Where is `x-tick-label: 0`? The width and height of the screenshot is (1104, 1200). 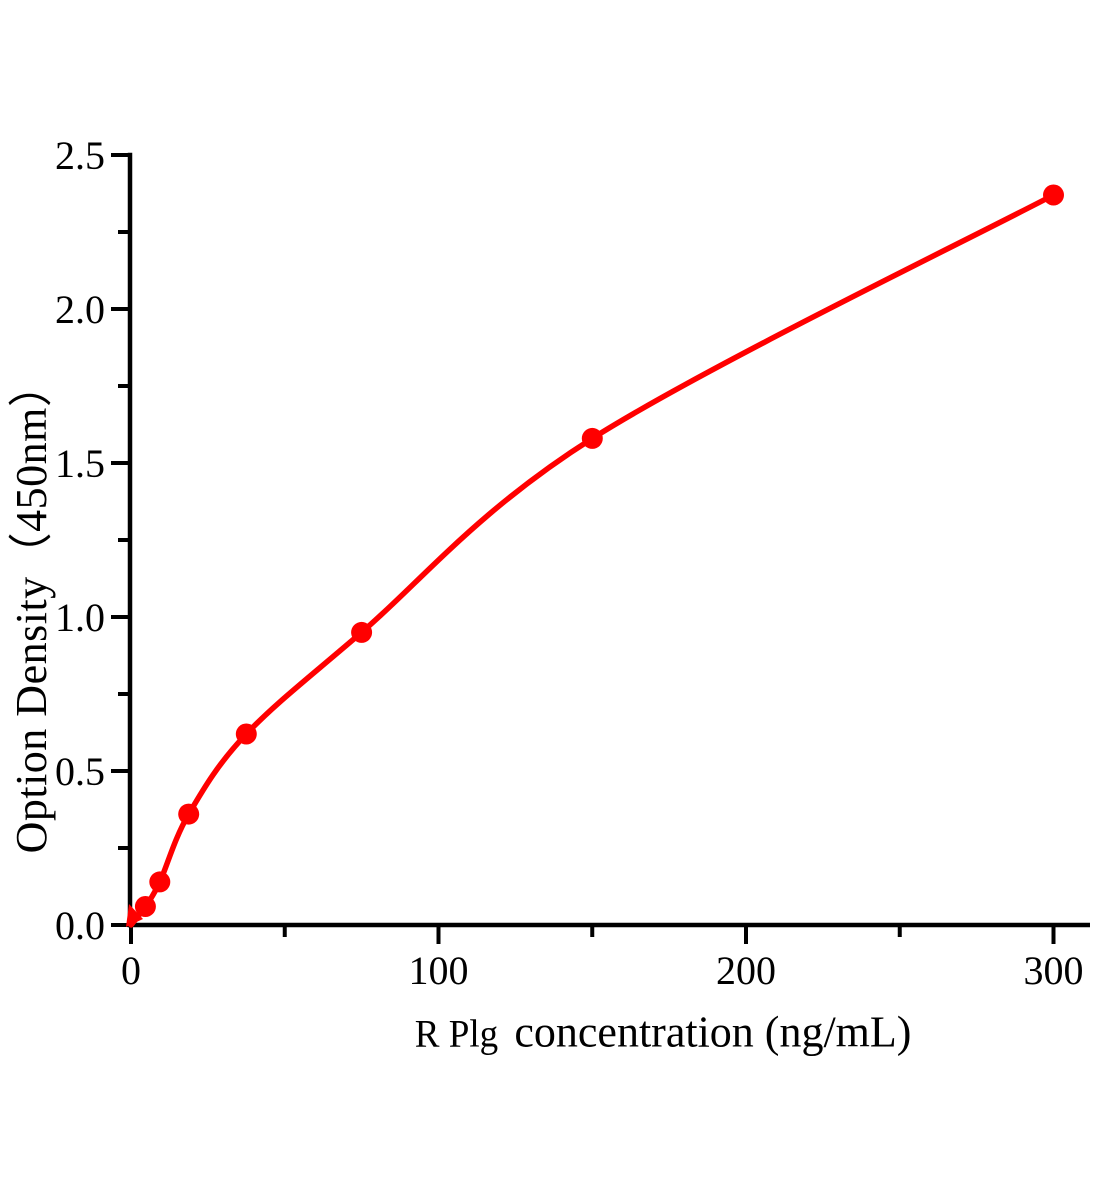
x-tick-label: 0 is located at coordinates (131, 970).